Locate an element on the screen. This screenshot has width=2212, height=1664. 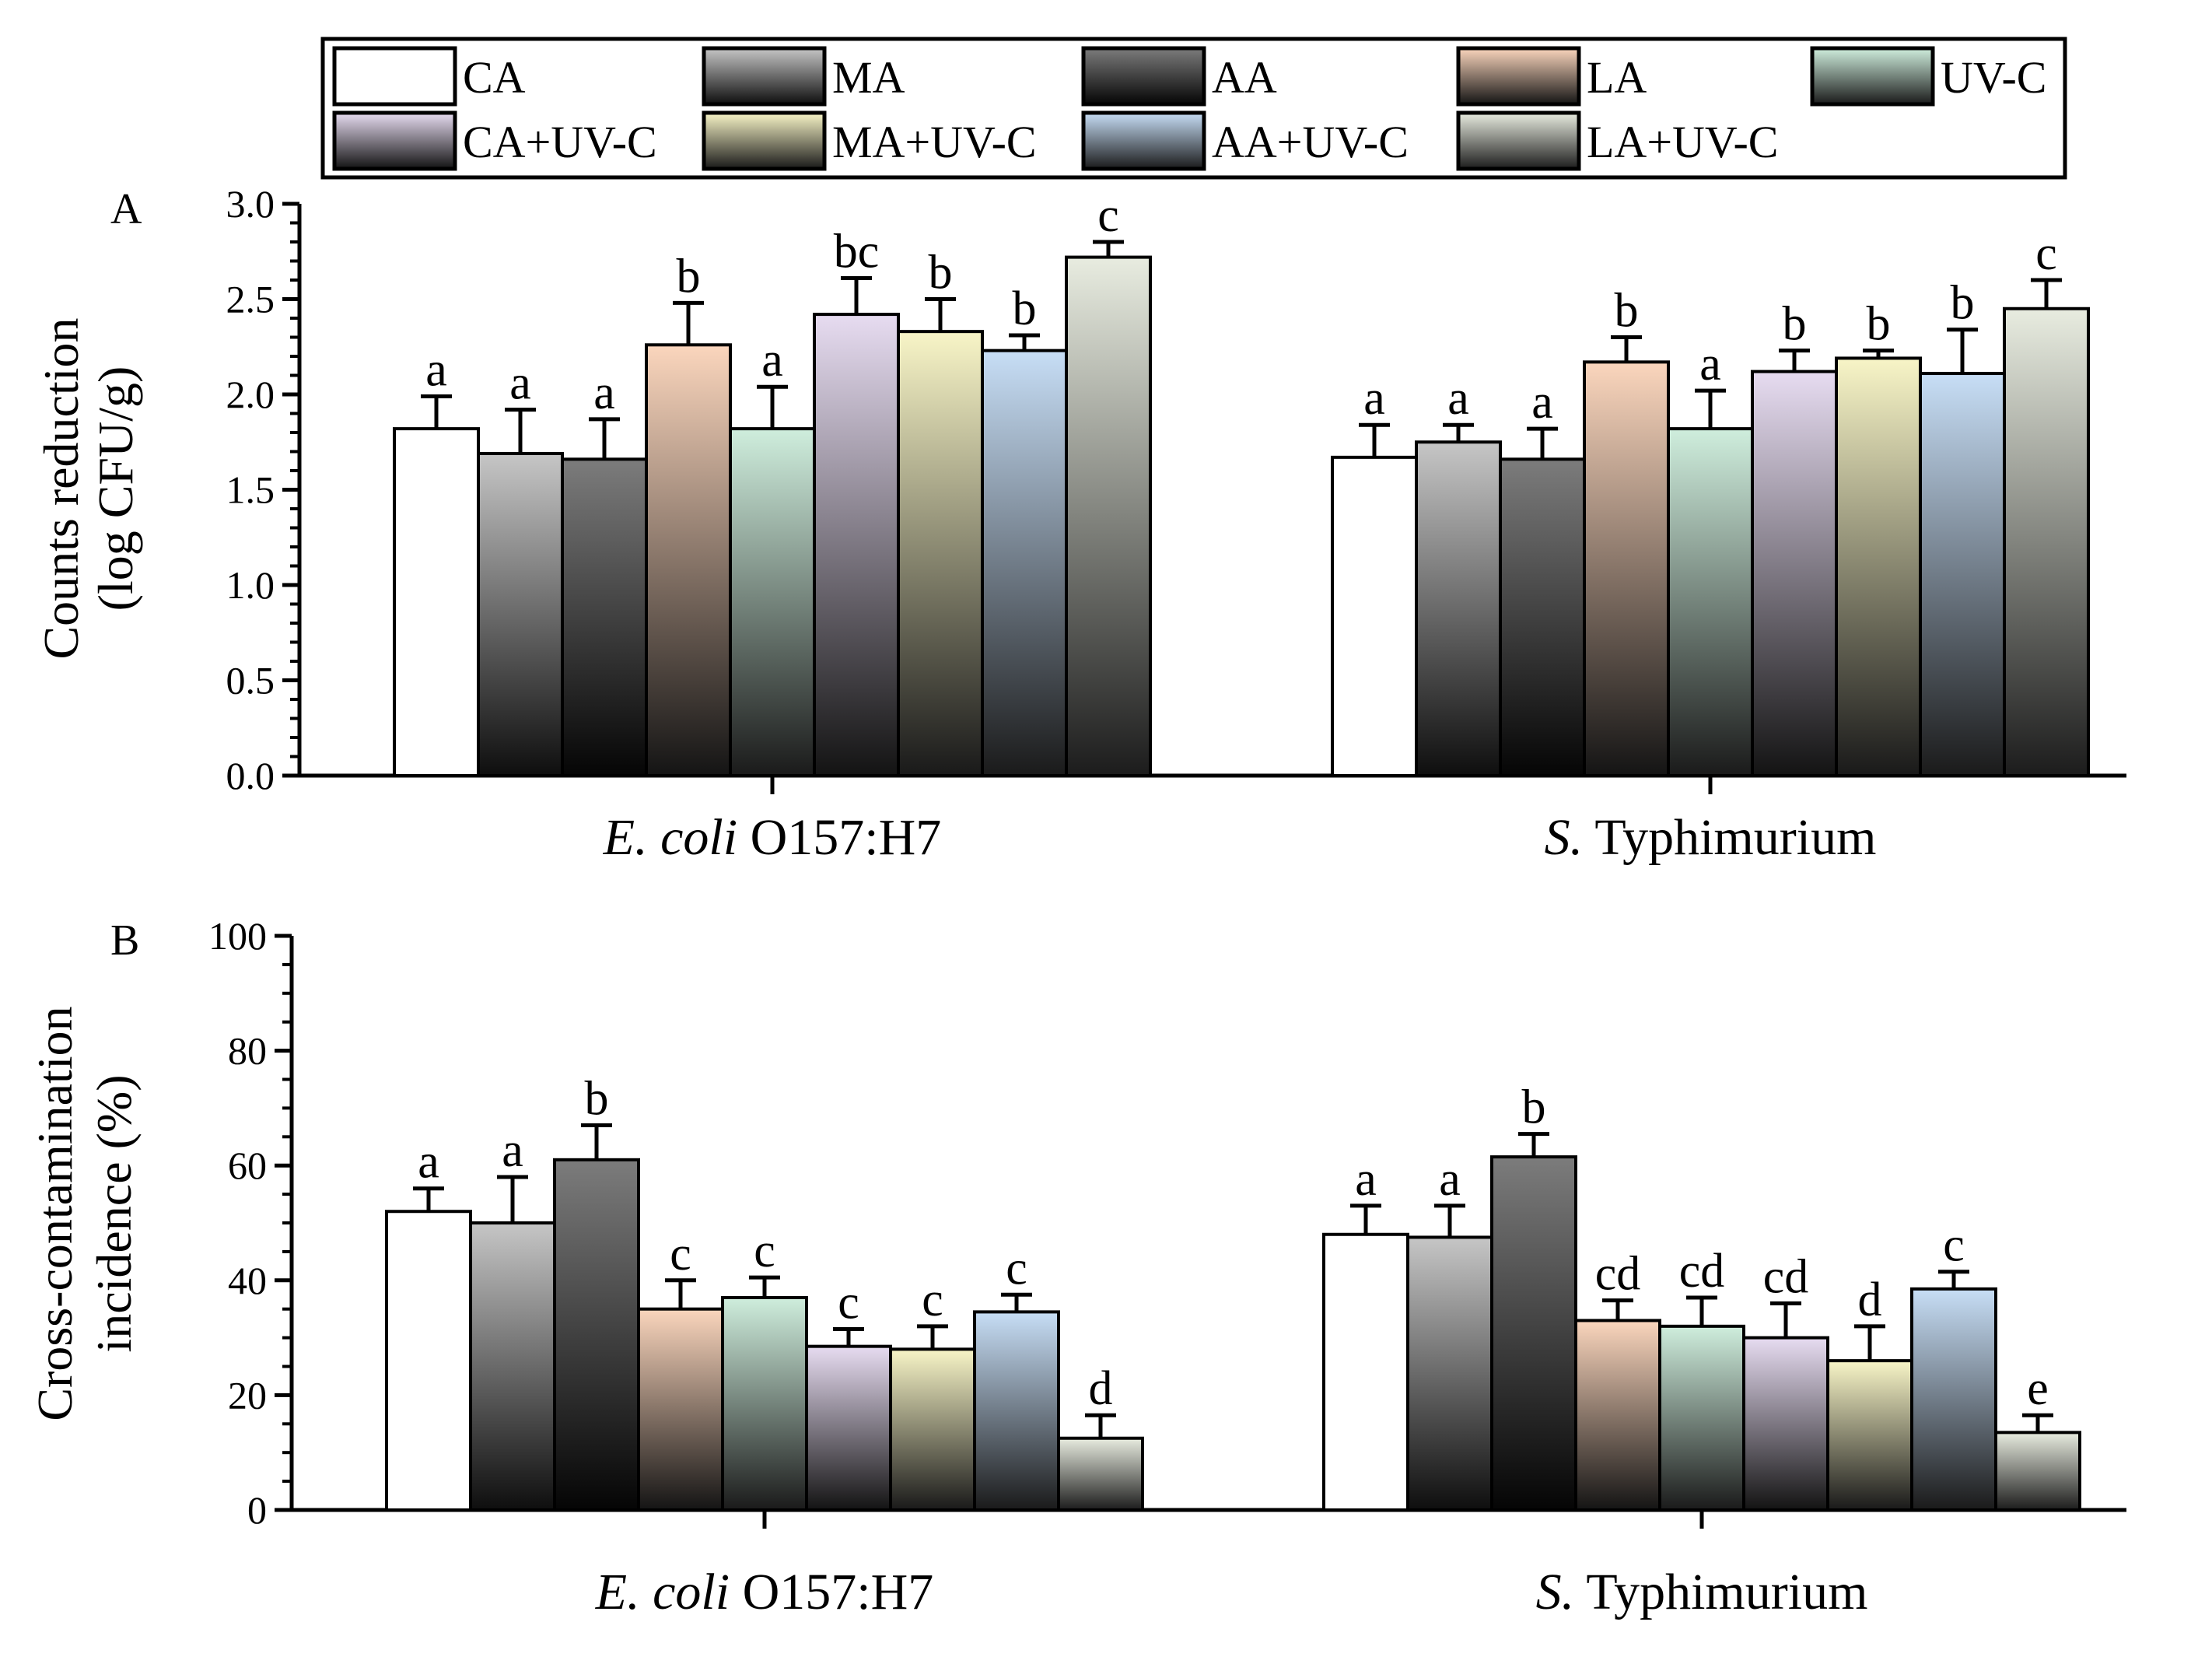
y-tick-label: 2.0 is located at coordinates (251, 395).